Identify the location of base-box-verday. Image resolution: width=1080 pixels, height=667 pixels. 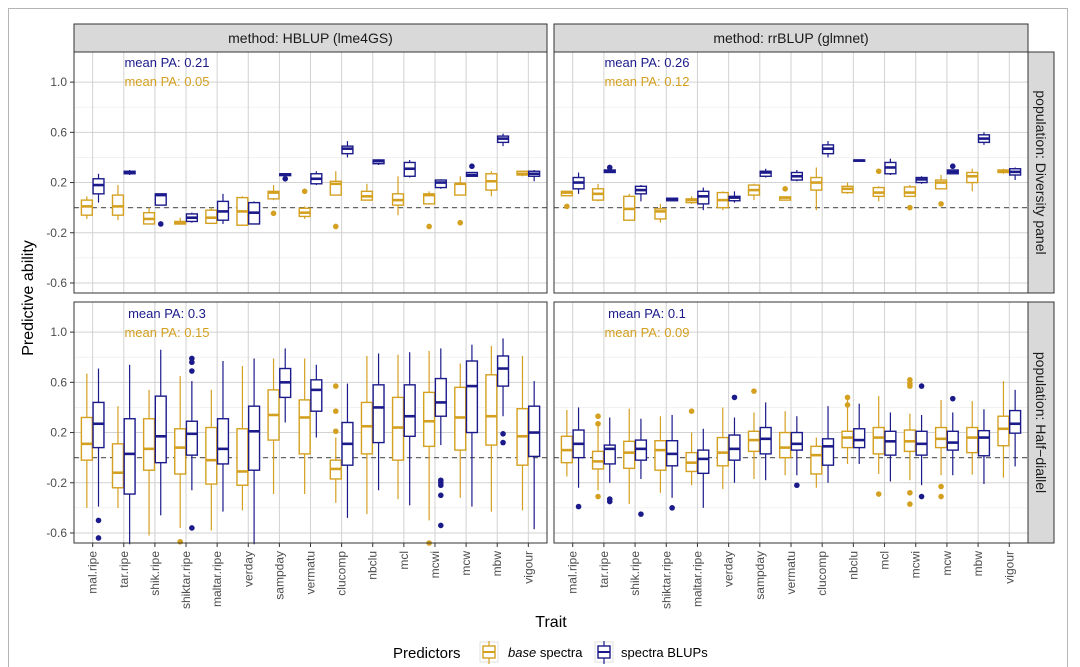
(242, 438).